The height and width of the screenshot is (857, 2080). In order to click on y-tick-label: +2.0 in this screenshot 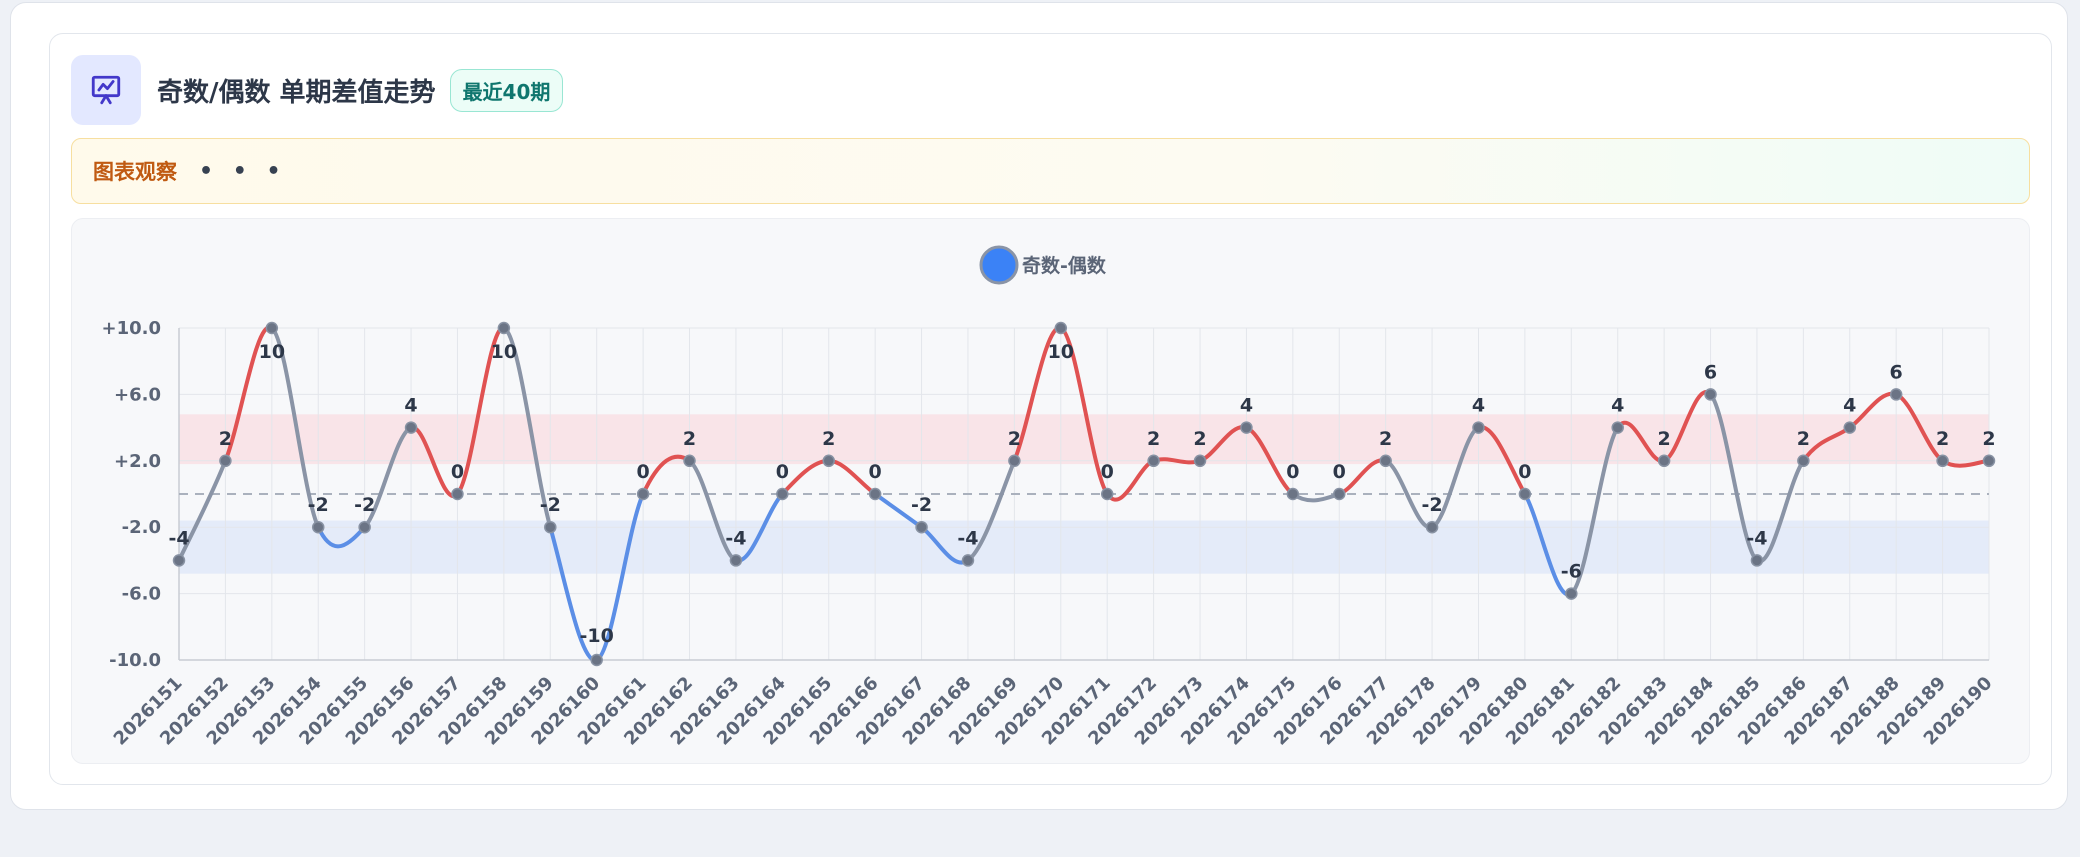, I will do `click(137, 461)`.